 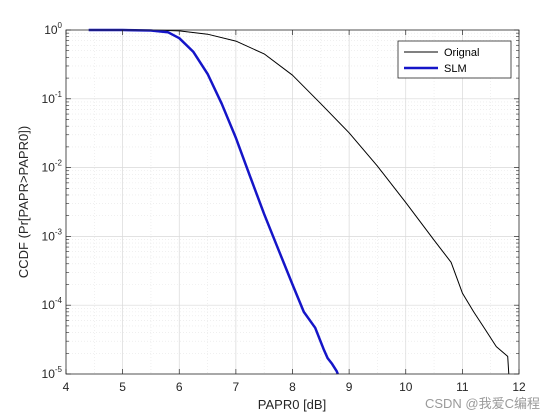 What do you see at coordinates (519, 387) in the screenshot?
I see `x-tick-label: 12` at bounding box center [519, 387].